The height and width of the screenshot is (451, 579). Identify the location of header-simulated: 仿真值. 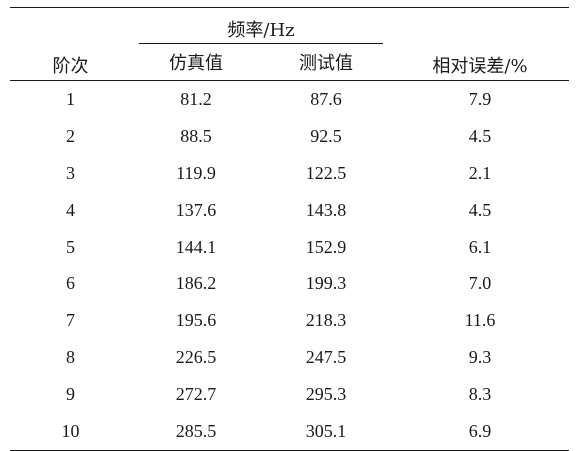
(196, 63).